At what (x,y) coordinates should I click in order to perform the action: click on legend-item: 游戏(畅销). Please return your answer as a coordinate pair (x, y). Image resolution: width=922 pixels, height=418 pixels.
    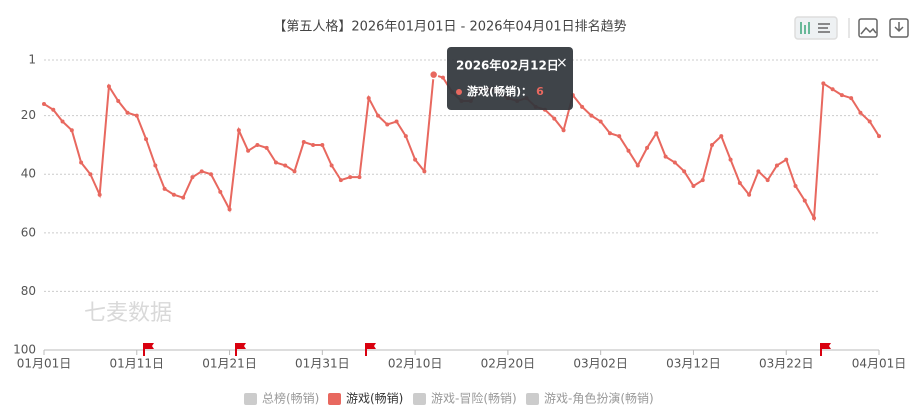
    Looking at the image, I should click on (365, 399).